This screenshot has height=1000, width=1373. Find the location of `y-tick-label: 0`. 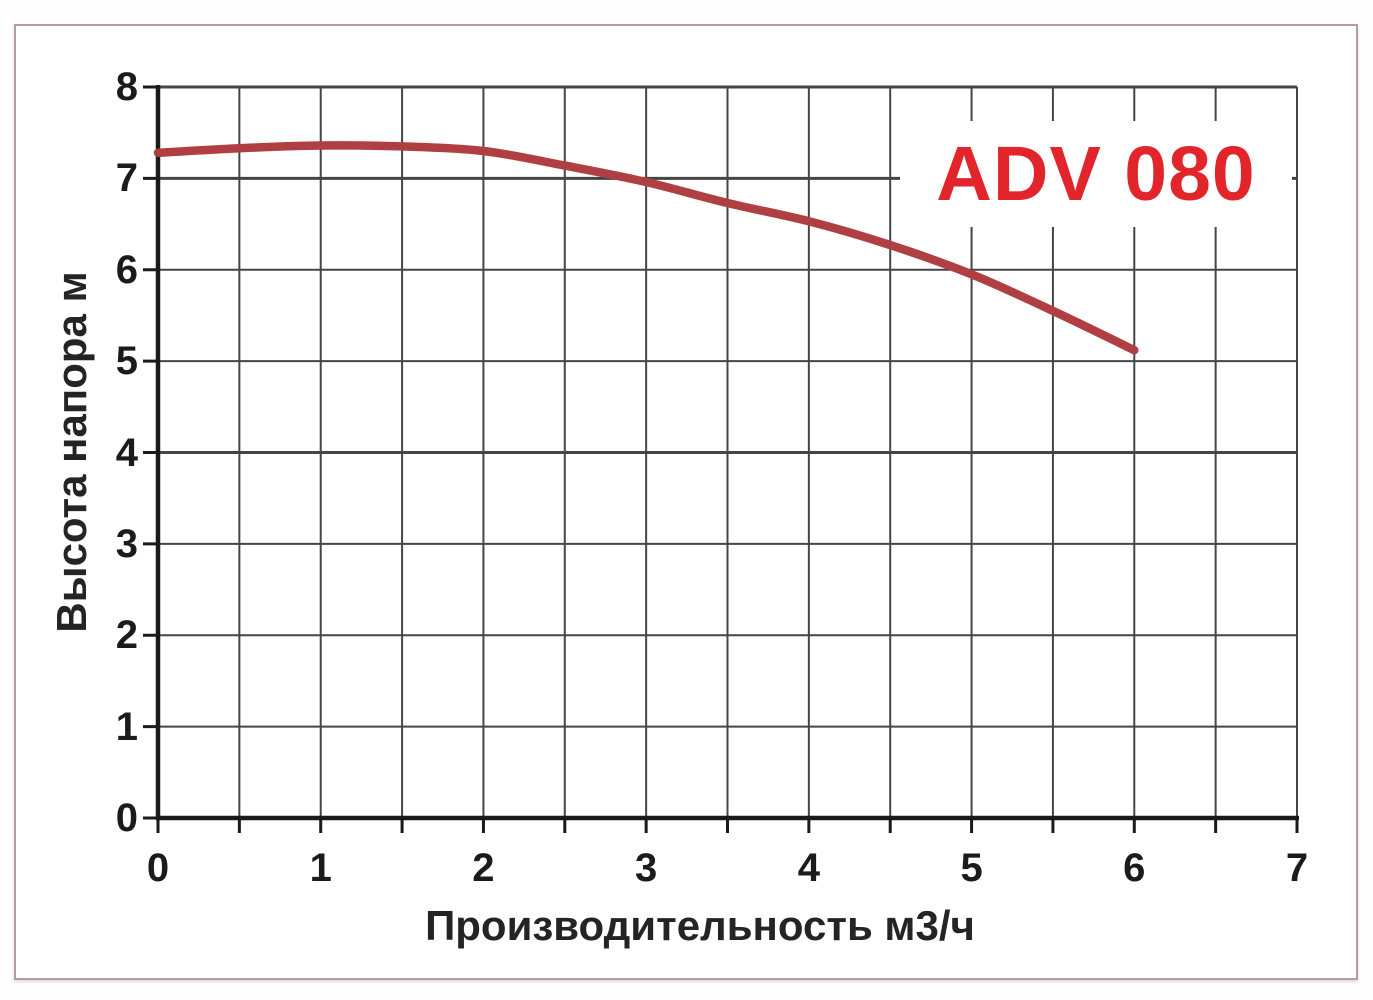

y-tick-label: 0 is located at coordinates (126, 818).